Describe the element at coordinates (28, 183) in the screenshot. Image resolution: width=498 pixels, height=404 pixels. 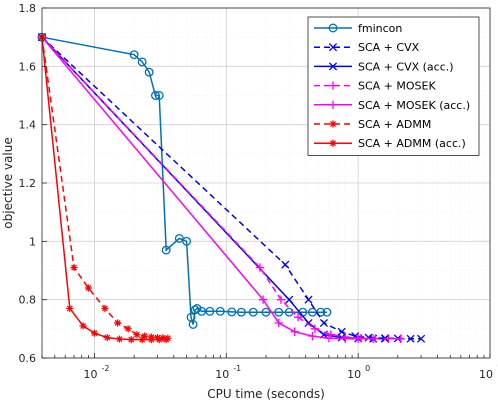
I see `y-tick-label: 1.2` at that location.